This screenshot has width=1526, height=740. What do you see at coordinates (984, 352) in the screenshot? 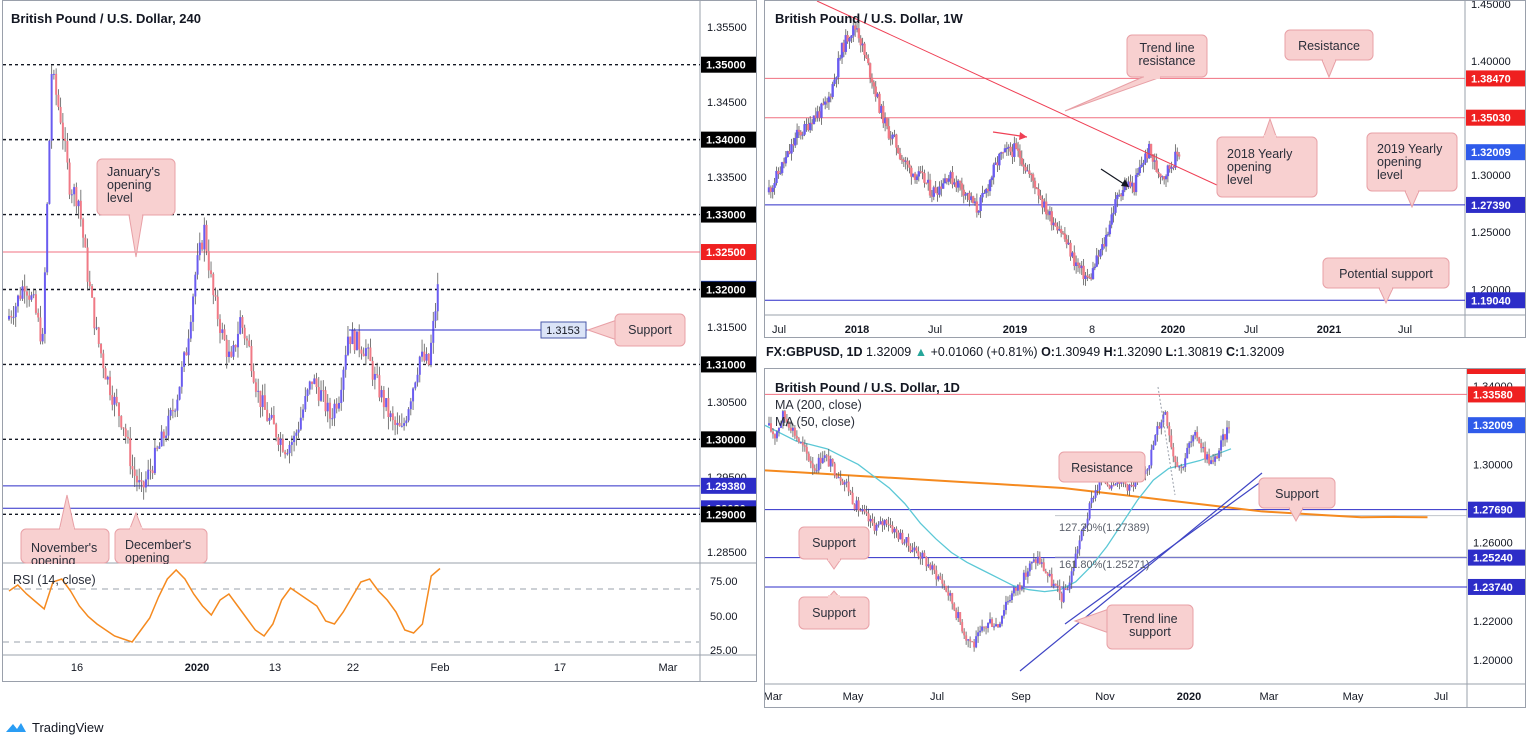
I see `header-change: +0.01060 (+0.81%)` at bounding box center [984, 352].